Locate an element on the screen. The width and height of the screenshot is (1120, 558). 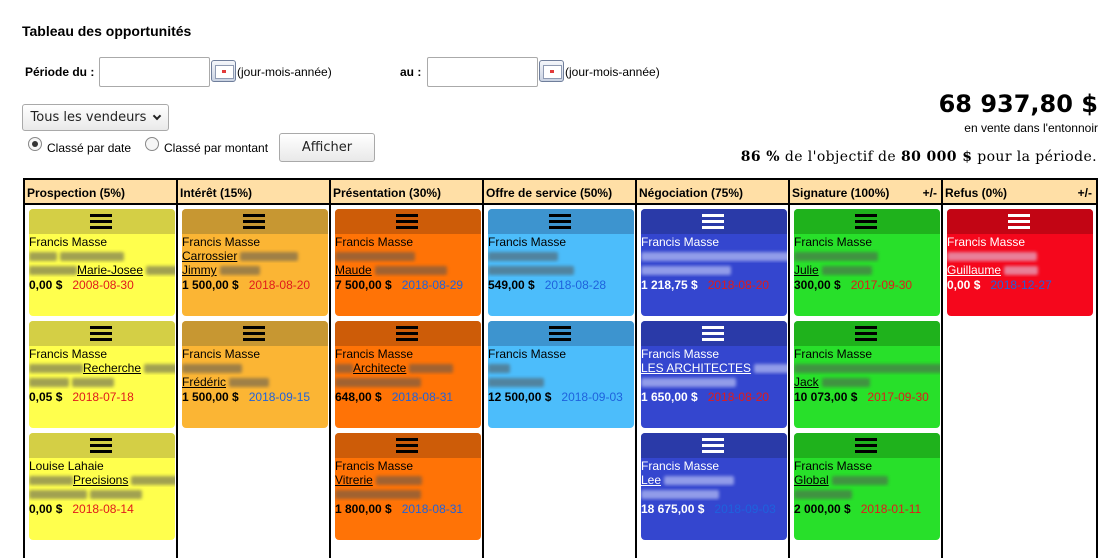
opportunity-card: Francis Masse 12 500,00 $ 2018-09-03 is located at coordinates (561, 374).